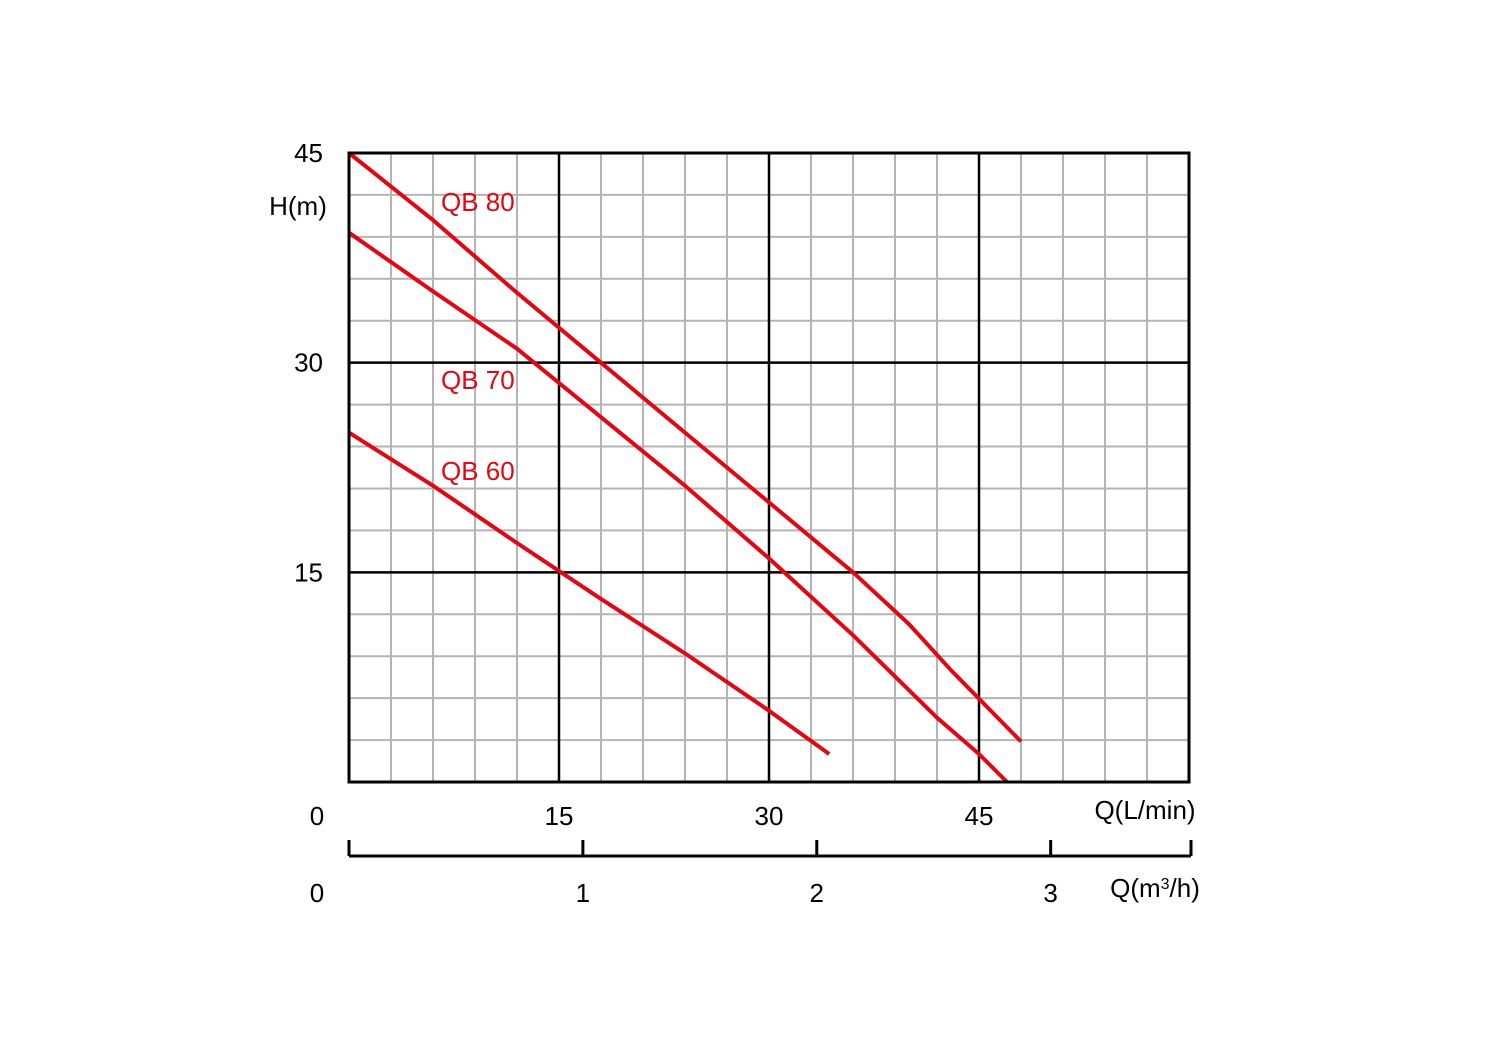  I want to click on x-tick-label: 45, so click(979, 816).